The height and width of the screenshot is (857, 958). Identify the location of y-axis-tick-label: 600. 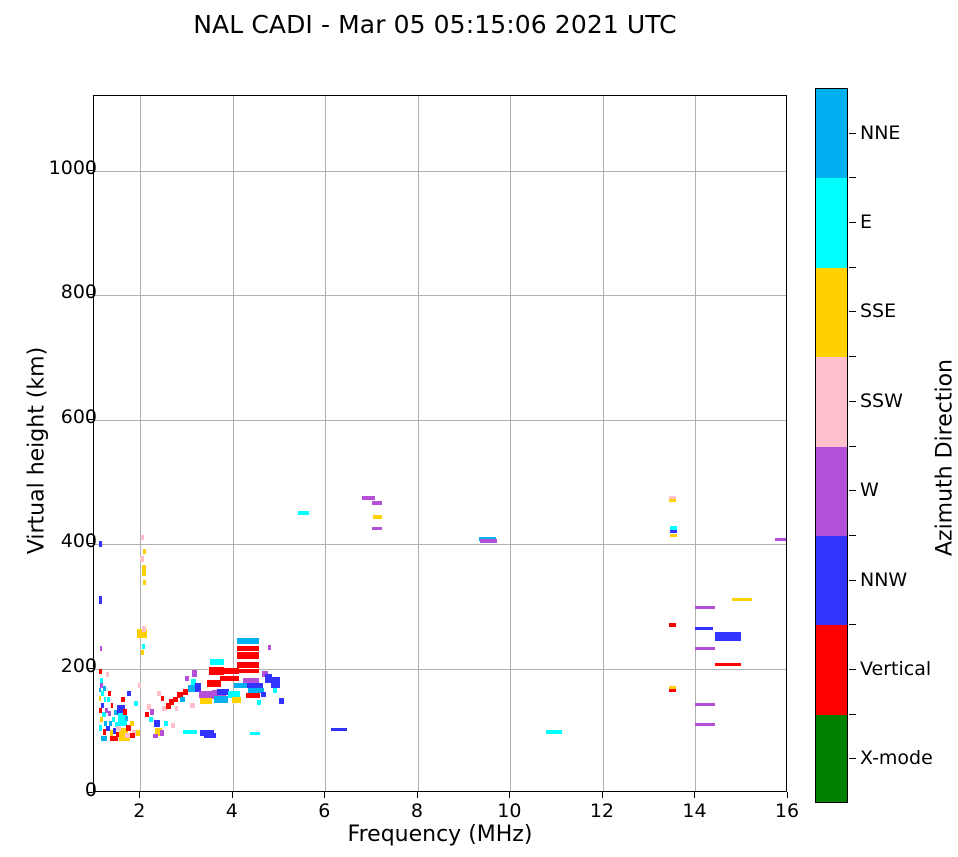
(78, 416).